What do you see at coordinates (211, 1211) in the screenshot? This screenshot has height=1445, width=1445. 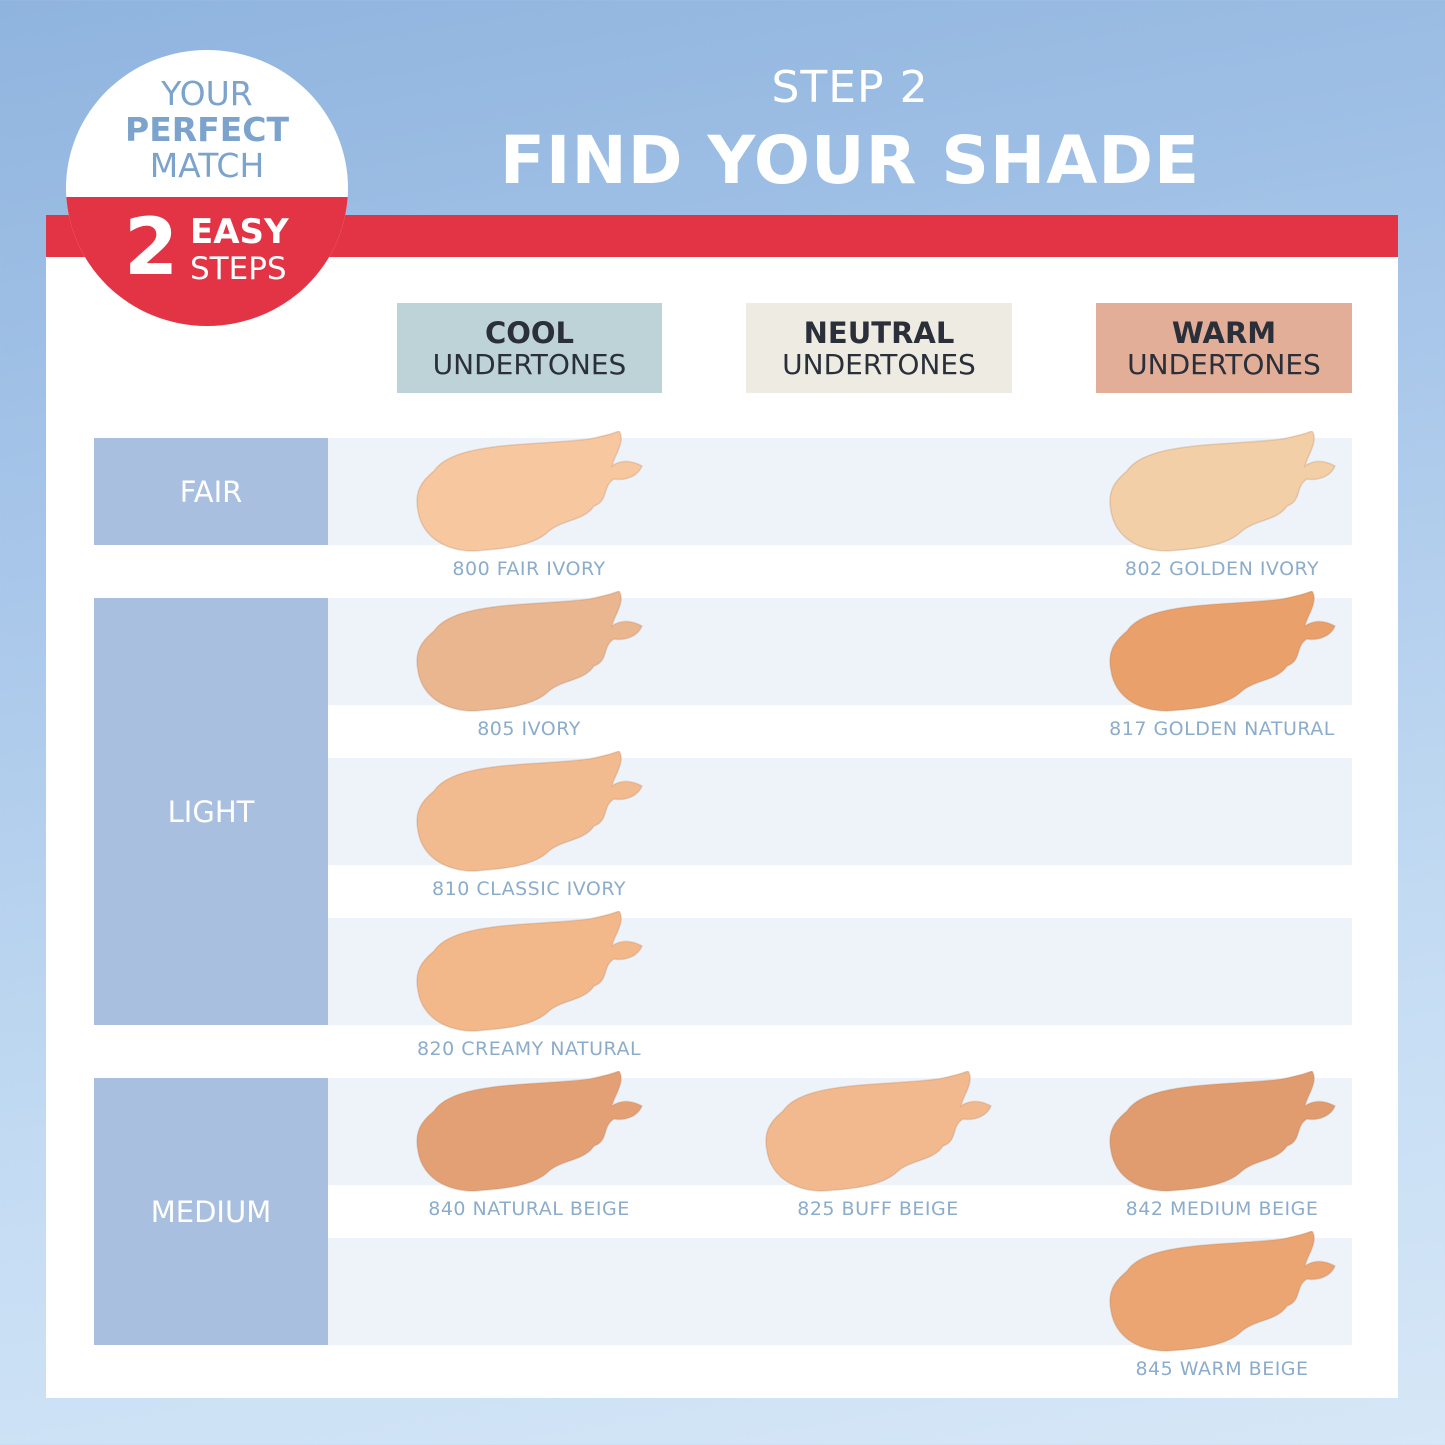 I see `row-label-medium: MEDIUM` at bounding box center [211, 1211].